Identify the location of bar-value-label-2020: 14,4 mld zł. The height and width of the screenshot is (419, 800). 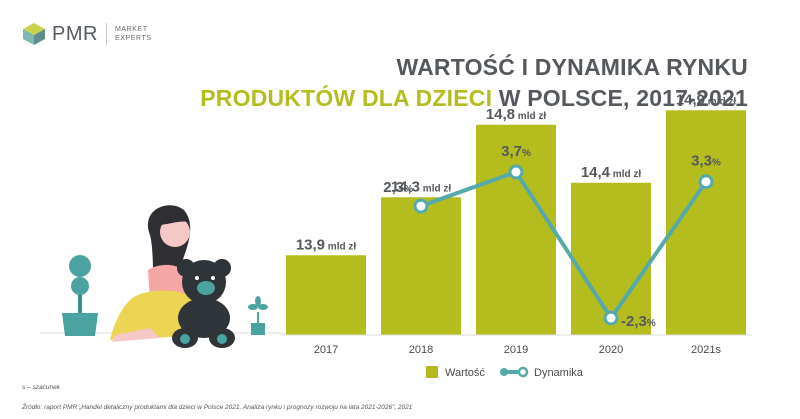
(611, 172).